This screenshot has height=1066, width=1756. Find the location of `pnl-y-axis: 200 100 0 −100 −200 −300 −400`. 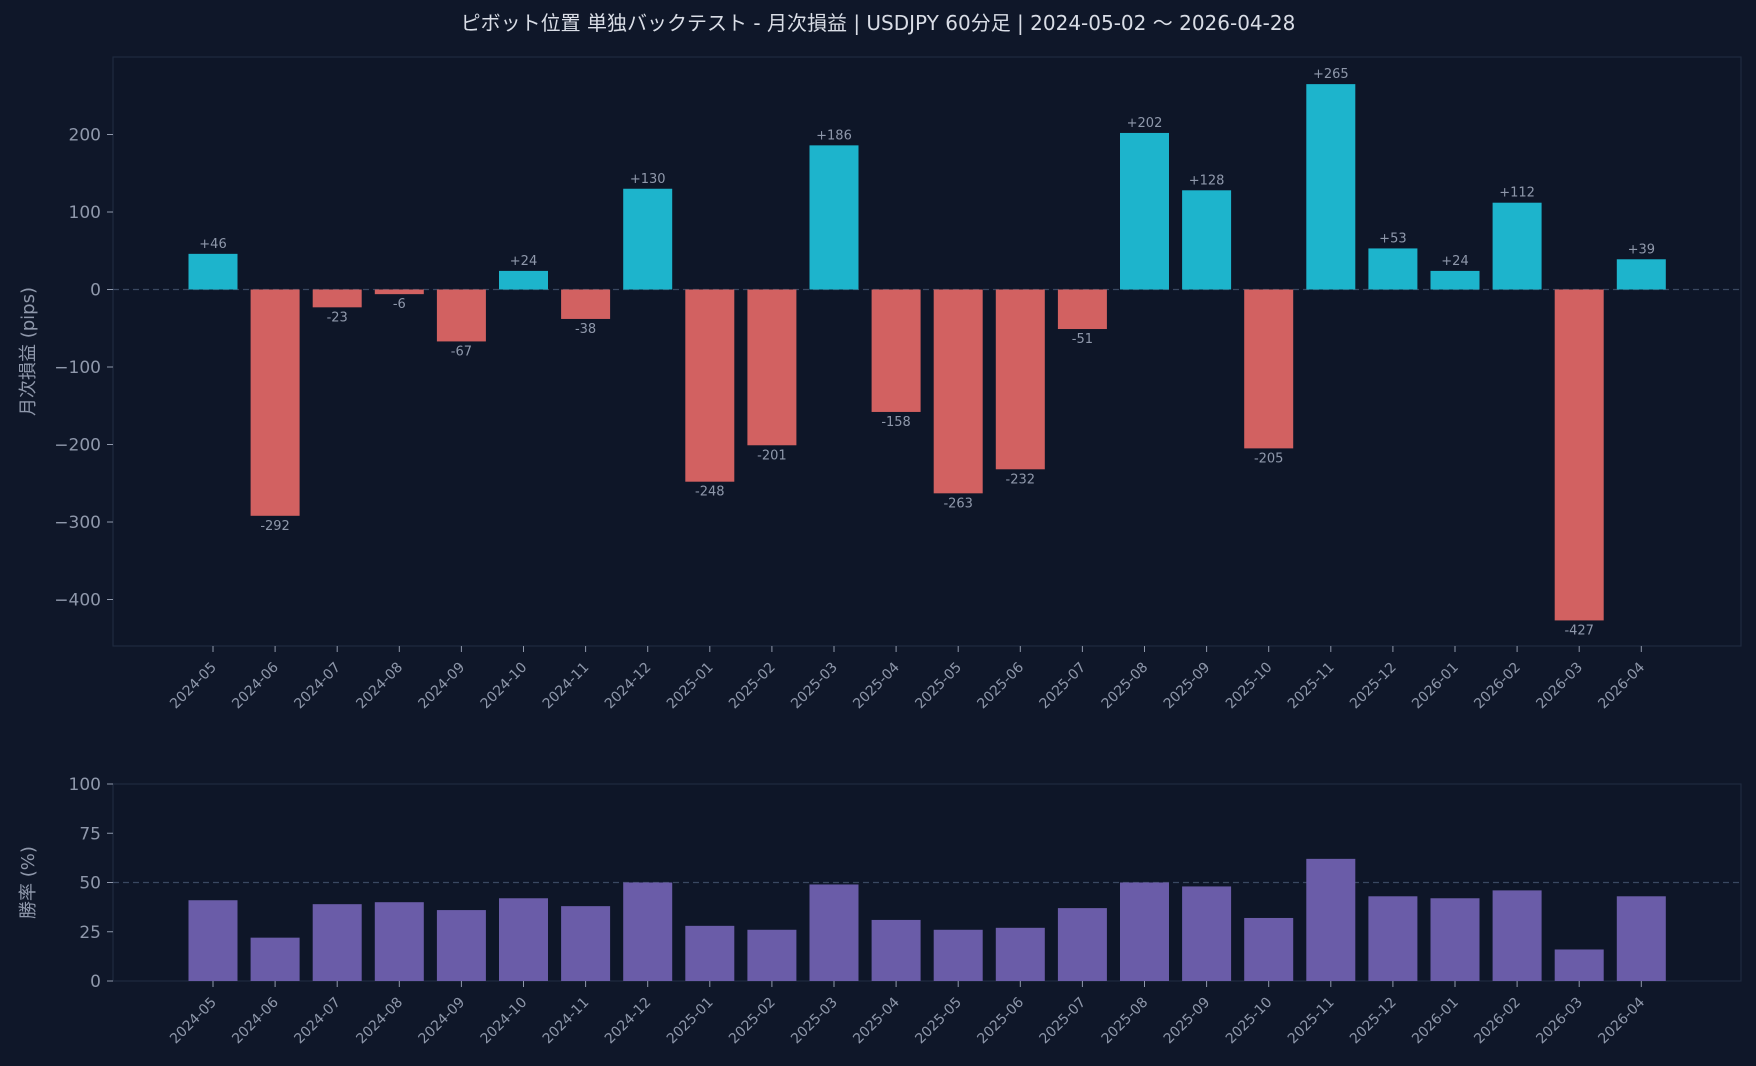

pnl-y-axis: 200 100 0 −100 −200 −300 −400 is located at coordinates (83, 368).